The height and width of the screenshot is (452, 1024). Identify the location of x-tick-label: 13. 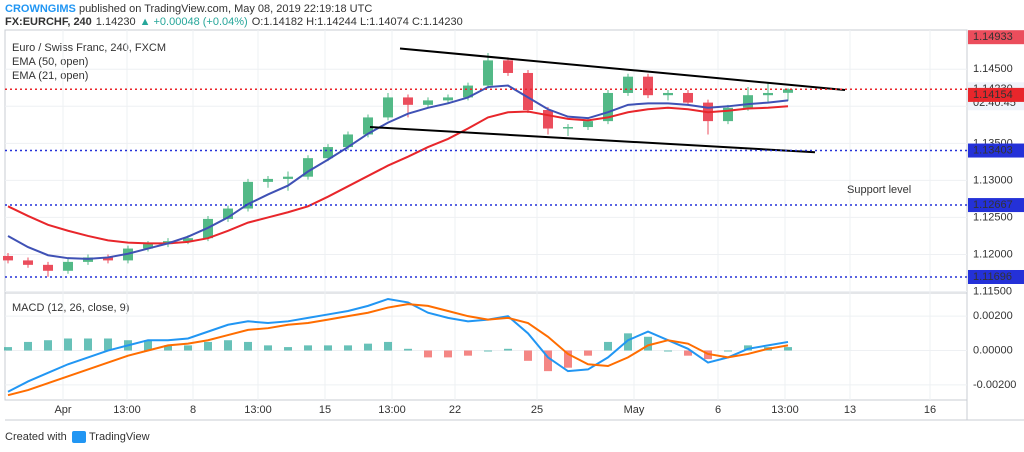
(850, 410).